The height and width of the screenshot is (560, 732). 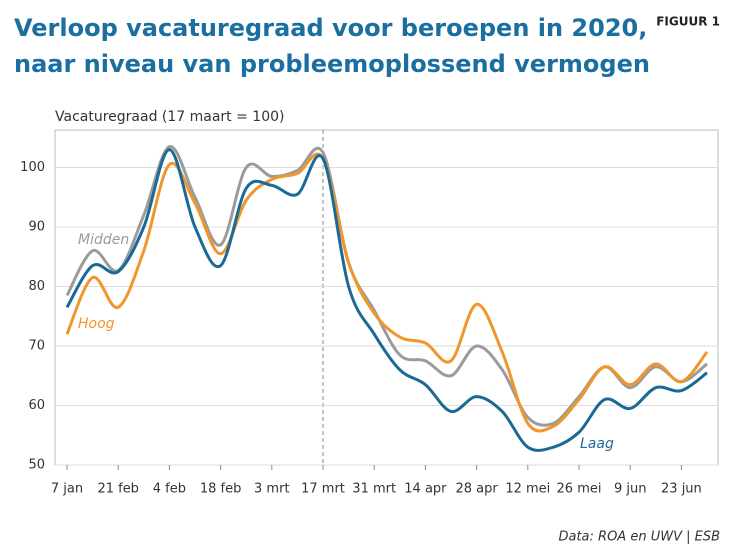 What do you see at coordinates (170, 117) in the screenshot?
I see `y-axis-label: Vacaturegraad (17 maart = 100)` at bounding box center [170, 117].